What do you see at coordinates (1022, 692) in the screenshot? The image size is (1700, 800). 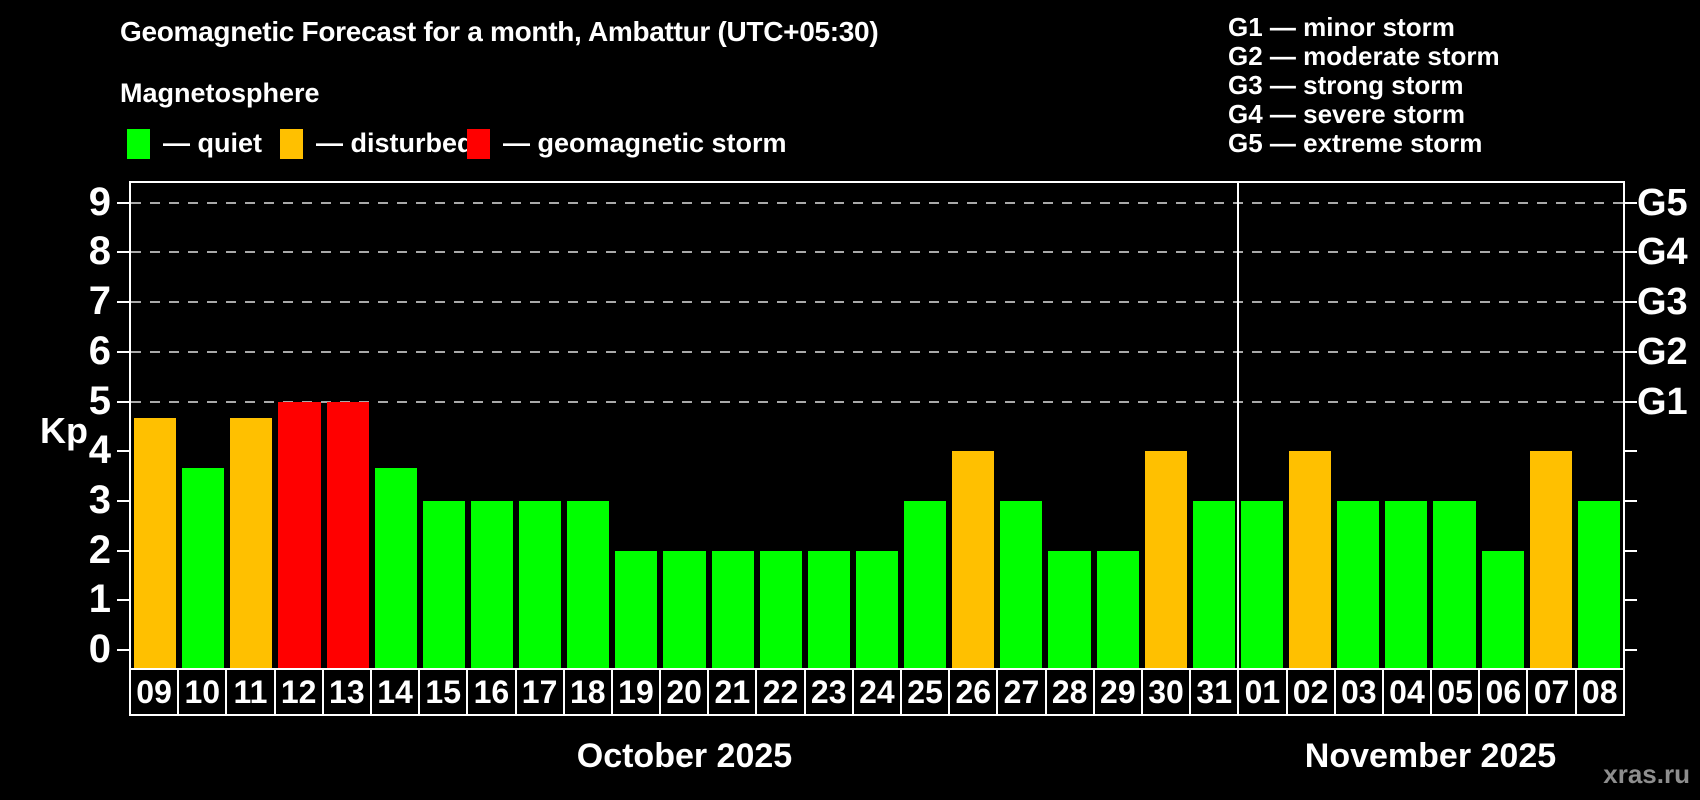 I see `date-cell-27: 27` at bounding box center [1022, 692].